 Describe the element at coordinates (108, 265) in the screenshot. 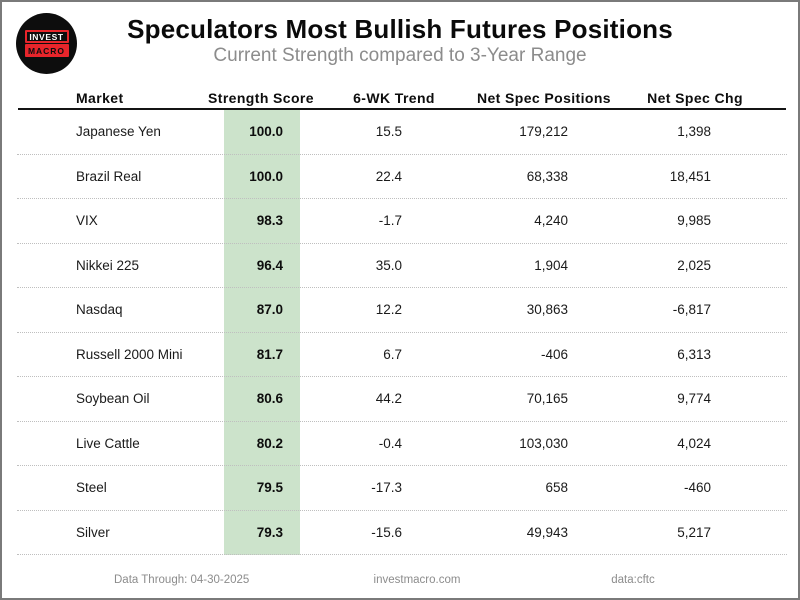

I see `market-cell: Nikkei 225` at that location.